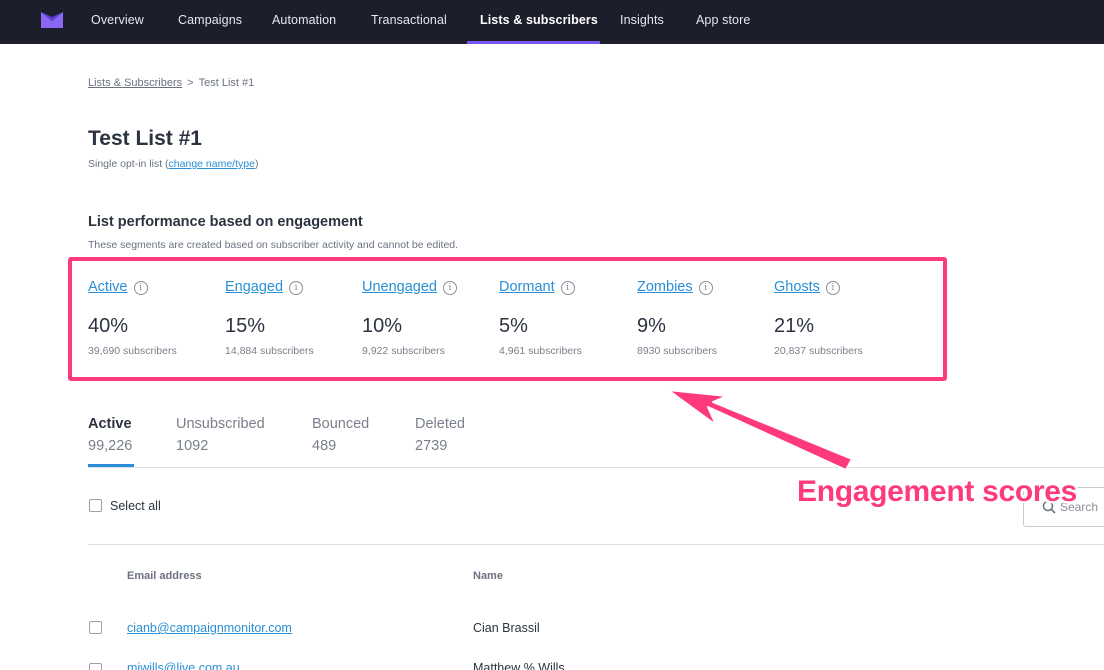 The image size is (1104, 670). I want to click on tab-deleted-label: Deleted, so click(440, 424).